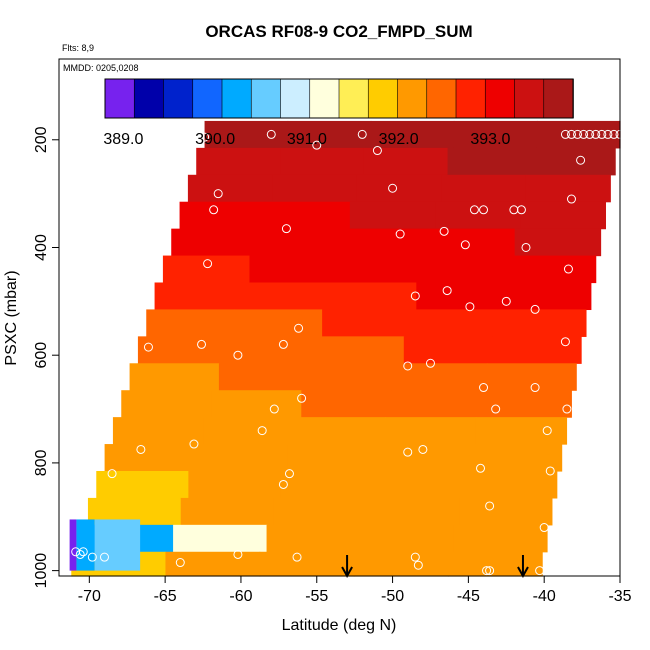 This screenshot has width=650, height=650. Describe the element at coordinates (41, 462) in the screenshot. I see `y-tick-label: 800` at that location.